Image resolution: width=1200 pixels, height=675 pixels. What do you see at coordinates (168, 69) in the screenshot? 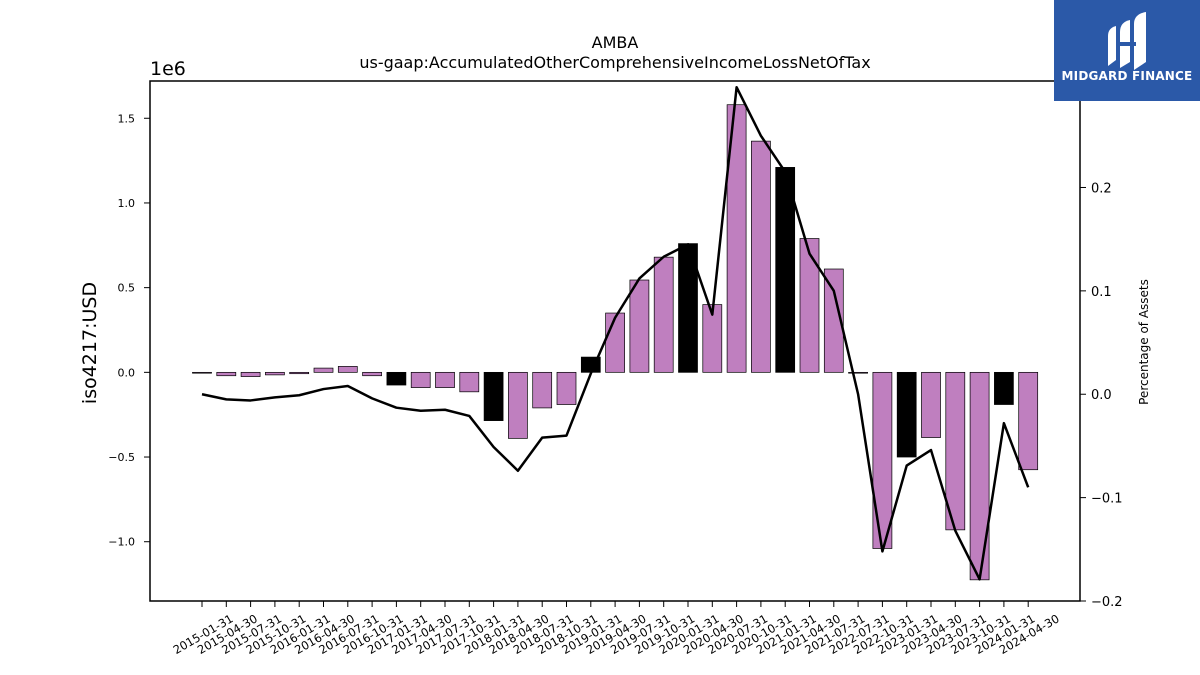
I see `y-offset-text: 1e6` at bounding box center [168, 69].